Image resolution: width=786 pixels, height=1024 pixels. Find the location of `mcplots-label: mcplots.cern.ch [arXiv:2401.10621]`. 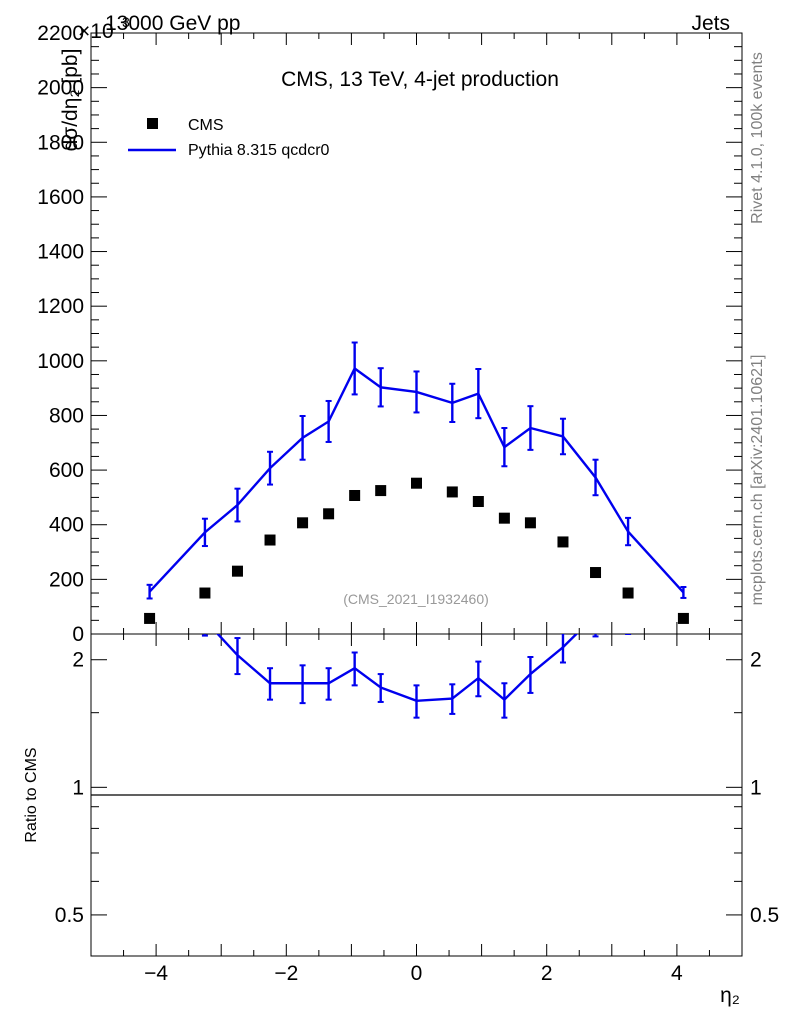

mcplots-label: mcplots.cern.ch [arXiv:2401.10621] is located at coordinates (757, 480).